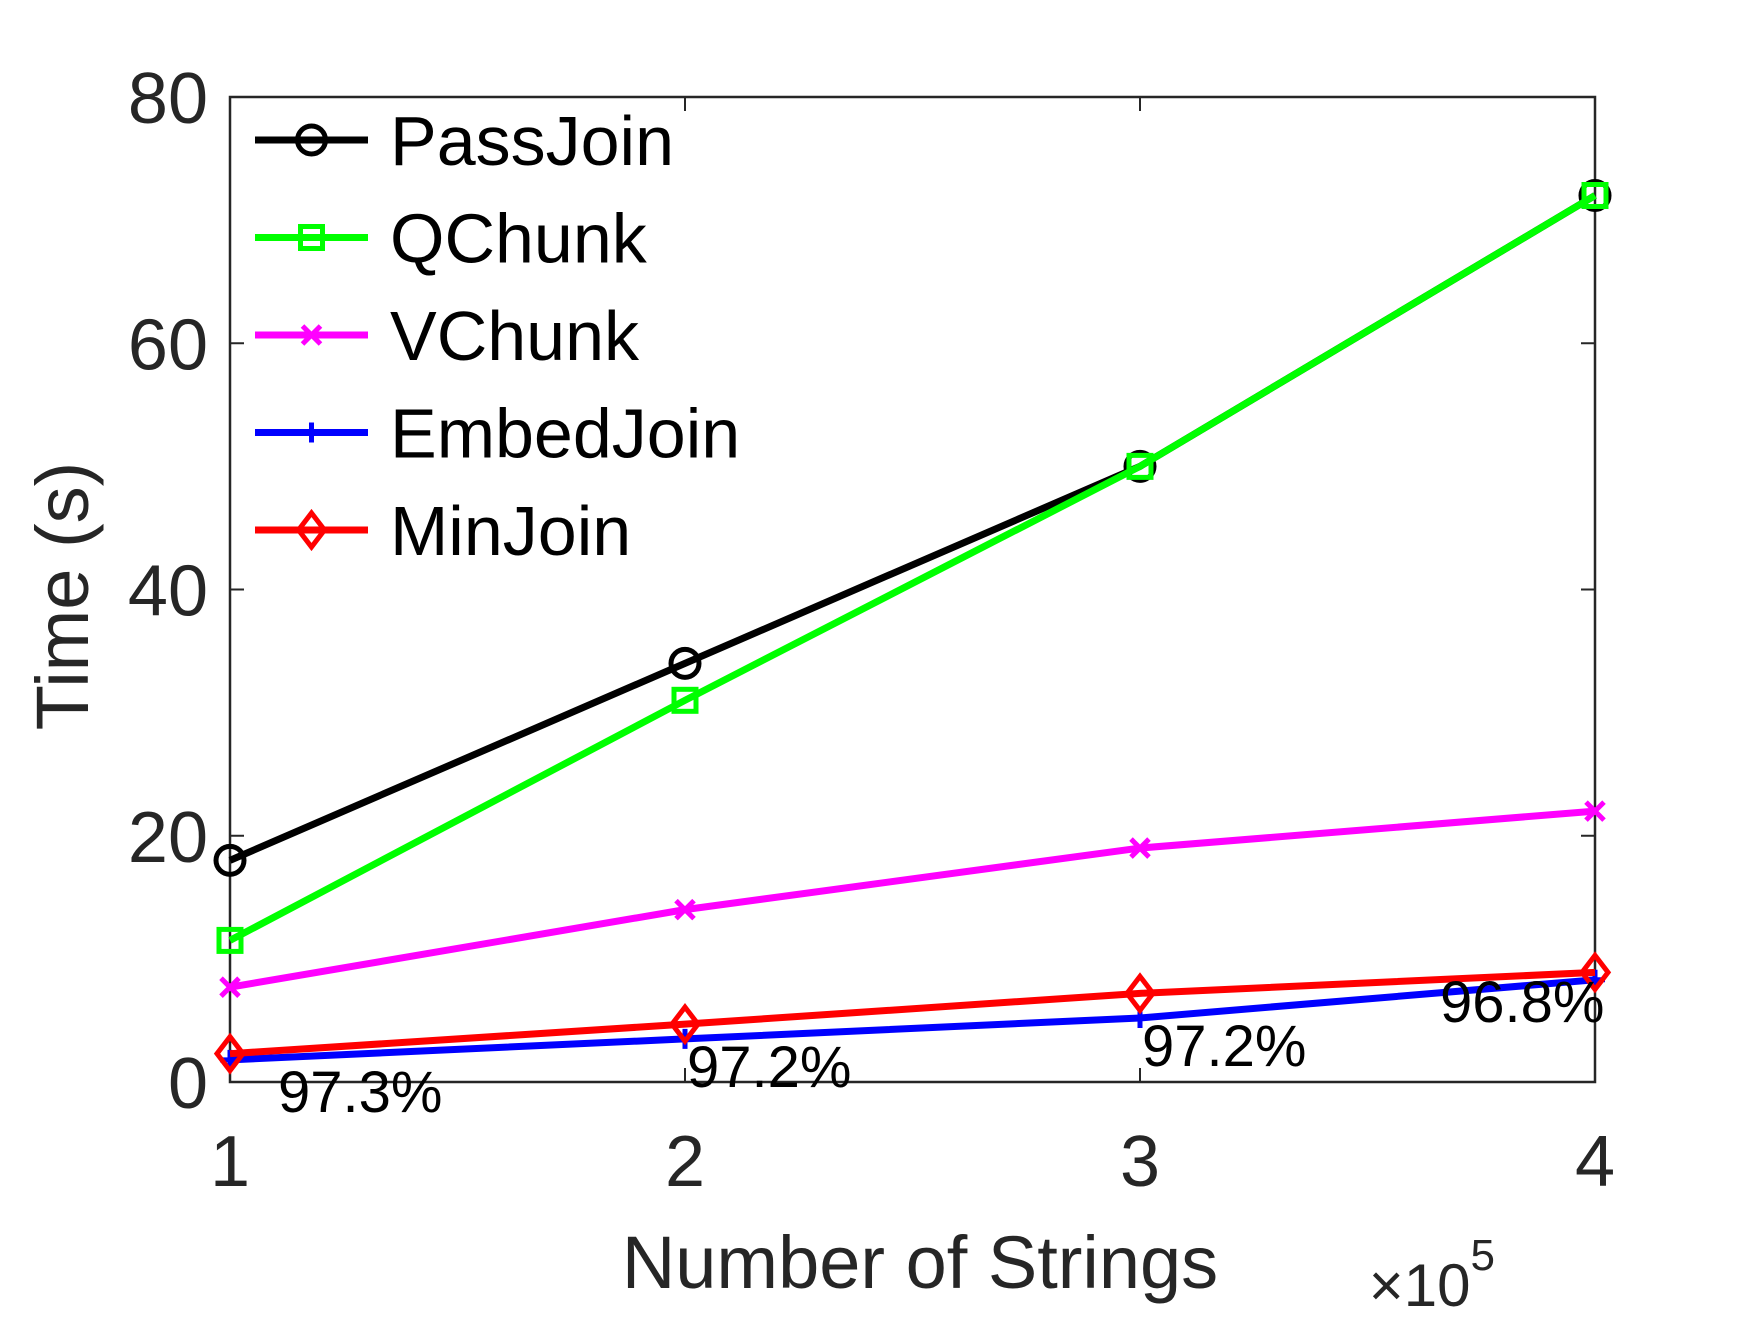  I want to click on legend: PassJoin QChunk VChunk EmbedJoin MinJoin, so click(497, 336).